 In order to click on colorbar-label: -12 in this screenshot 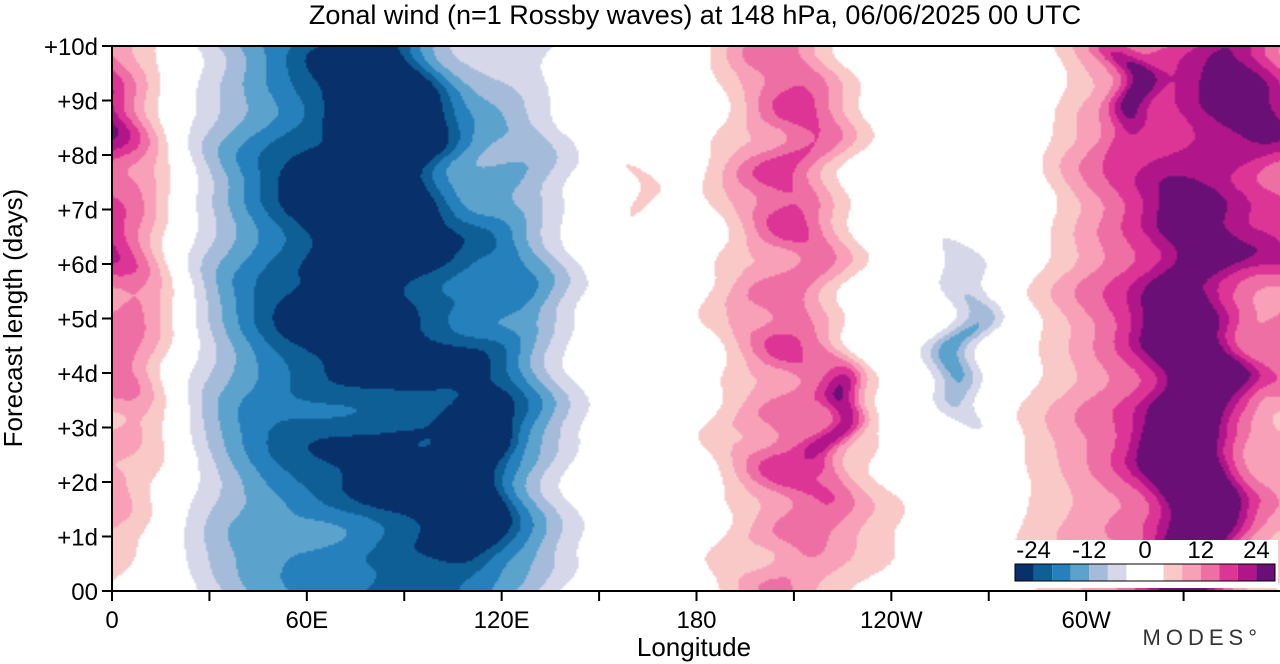, I will do `click(1089, 550)`.